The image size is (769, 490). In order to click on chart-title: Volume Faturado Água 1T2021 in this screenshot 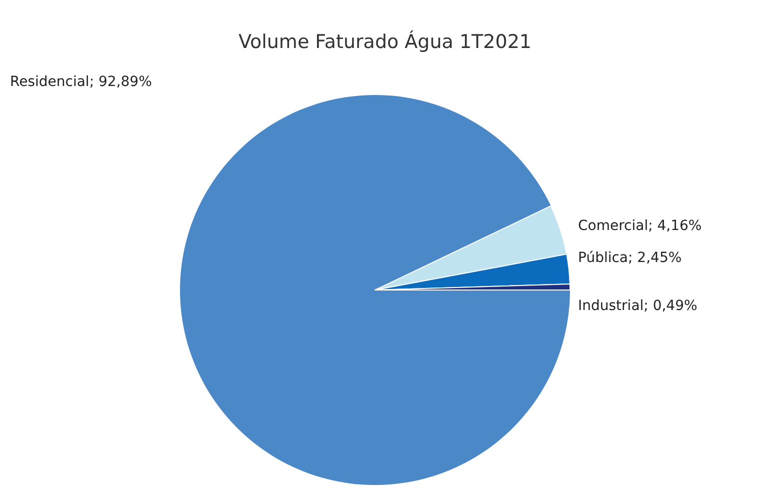, I will do `click(385, 41)`.